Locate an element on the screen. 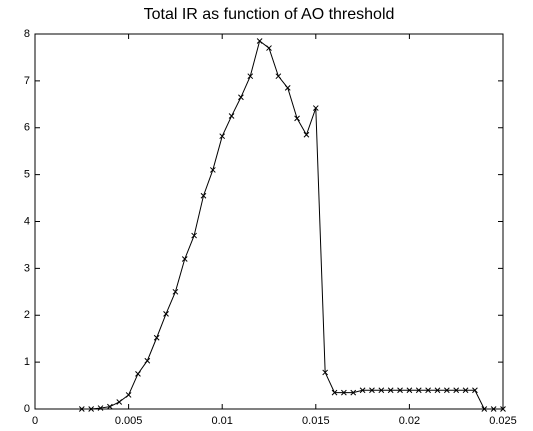 This screenshot has height=431, width=533. y-tick-label: 6 is located at coordinates (27, 128).